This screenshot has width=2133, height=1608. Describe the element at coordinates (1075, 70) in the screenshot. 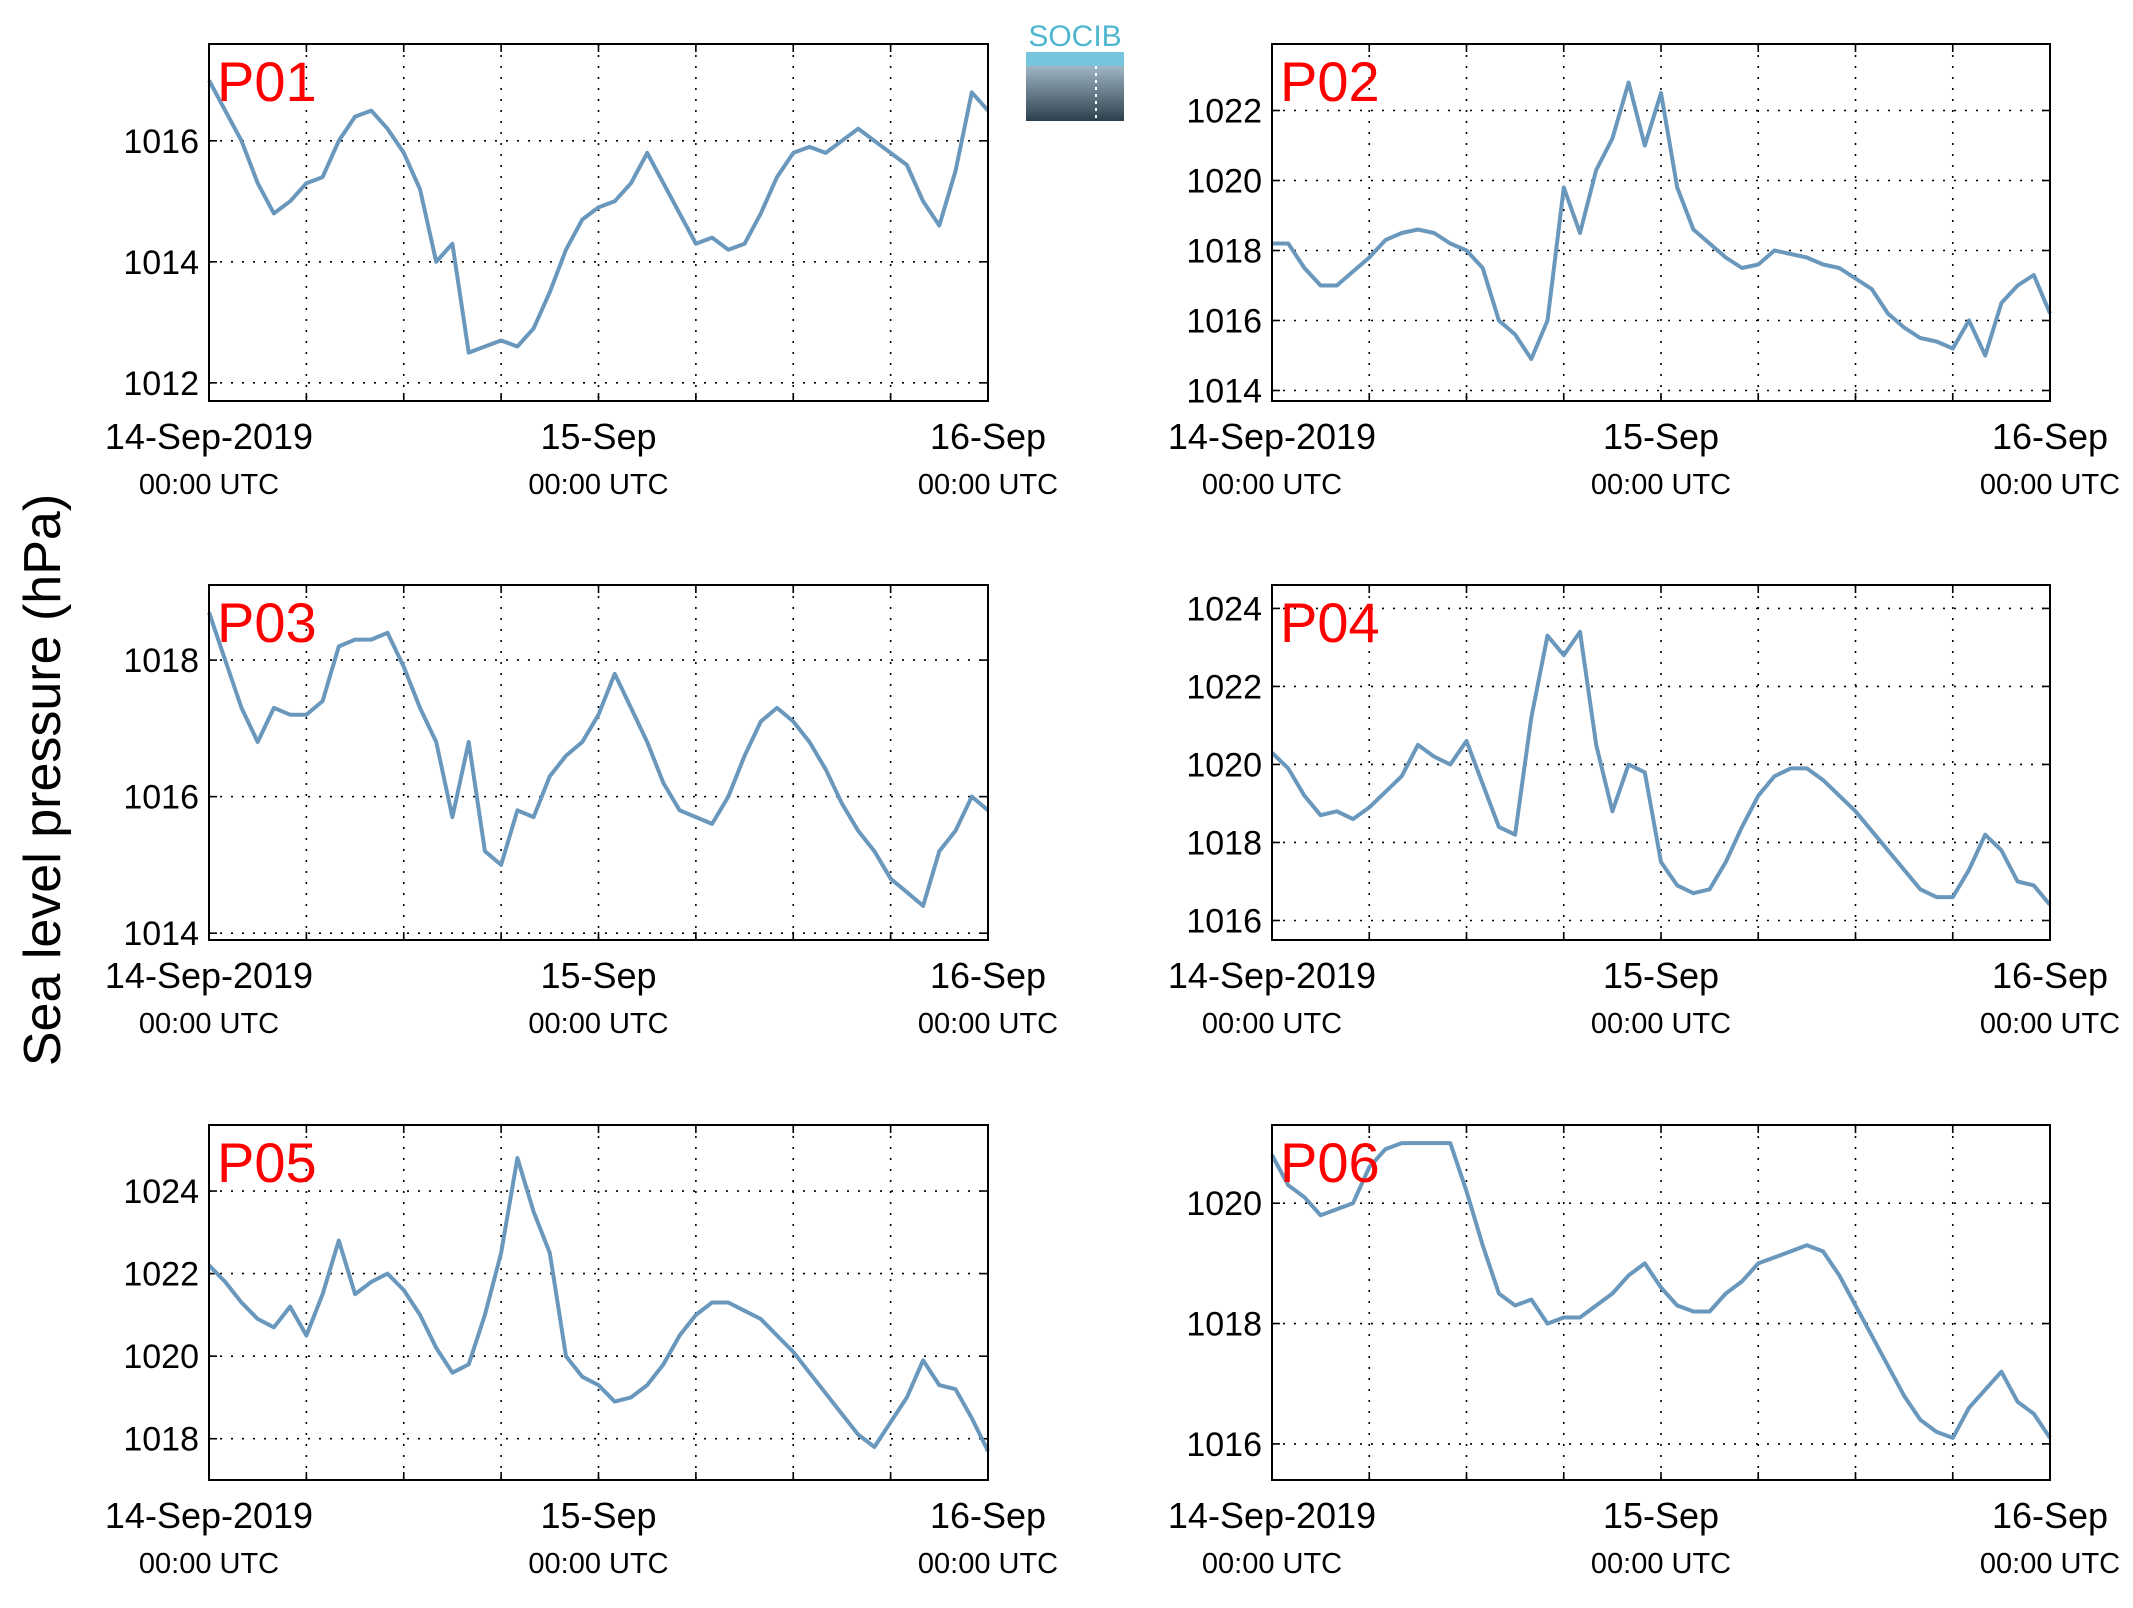

I see `socib-logo: SOCIB` at that location.